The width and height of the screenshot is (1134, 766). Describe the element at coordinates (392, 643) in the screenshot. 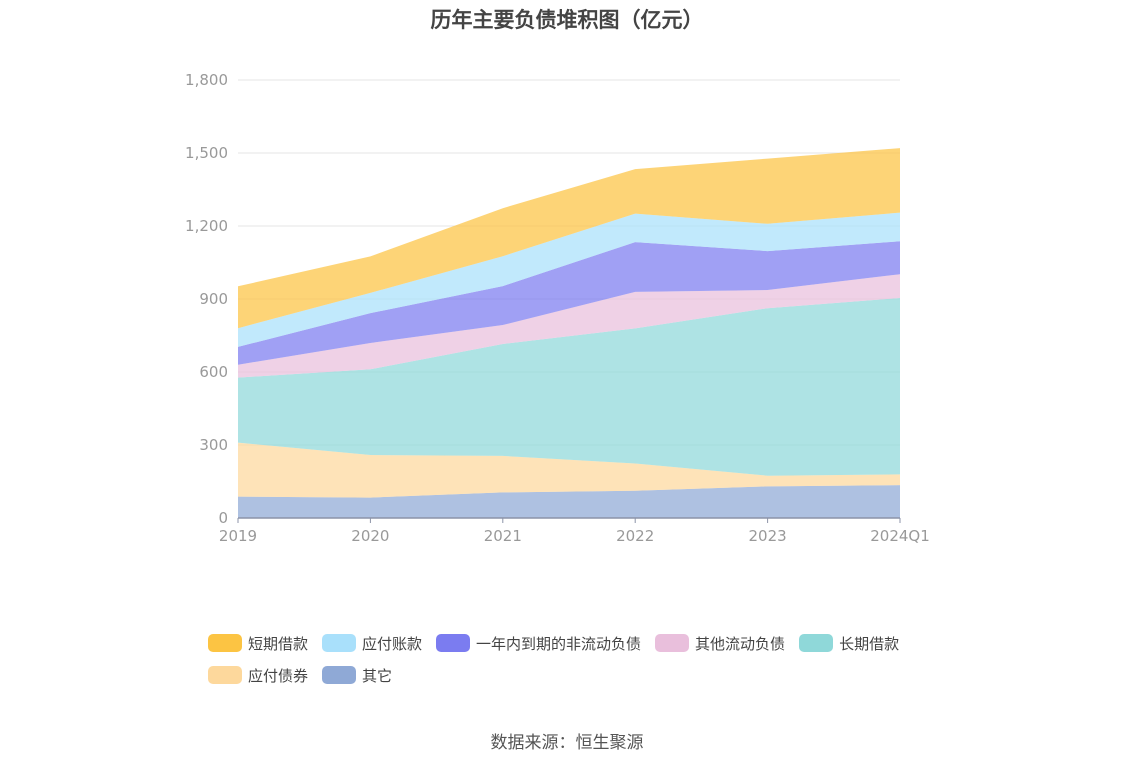

I see `legend-label: 应付账款` at that location.